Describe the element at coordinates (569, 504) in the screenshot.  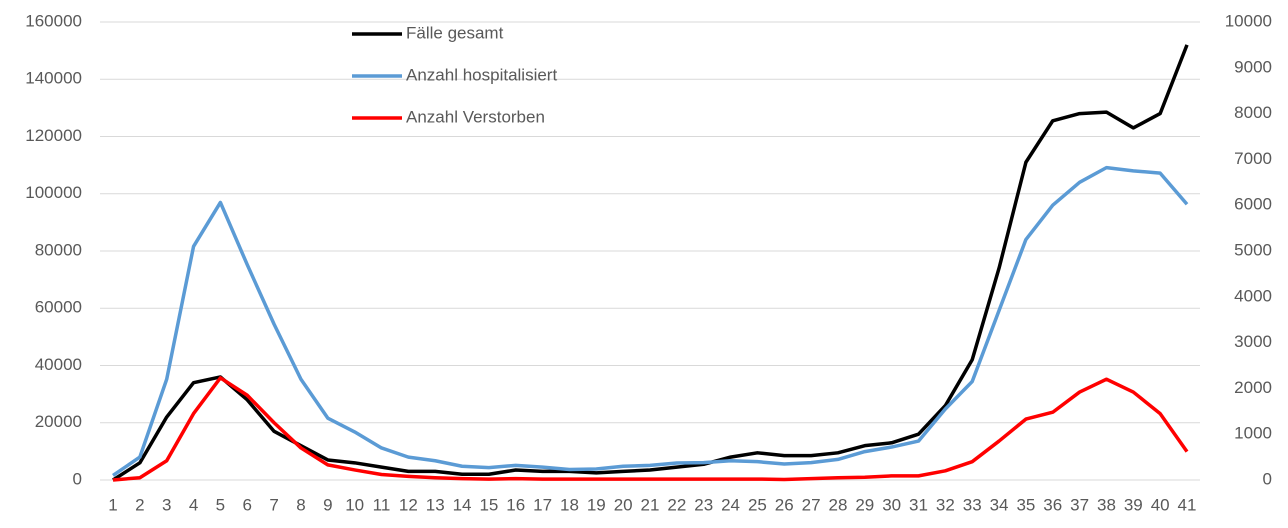
I see `x-tick-label: 18` at that location.